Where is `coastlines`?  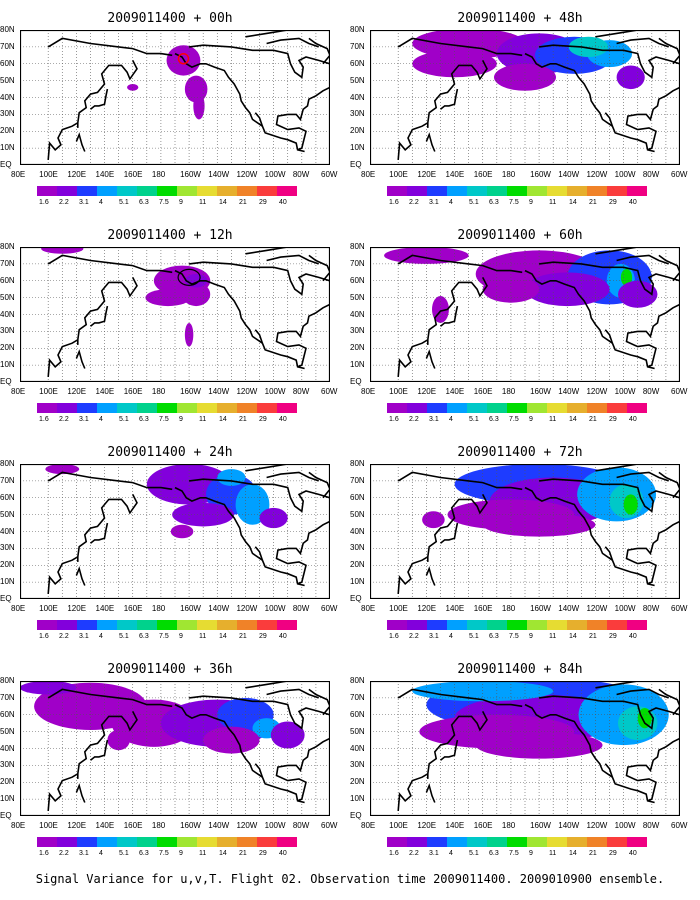 coastlines is located at coordinates (538, 95).